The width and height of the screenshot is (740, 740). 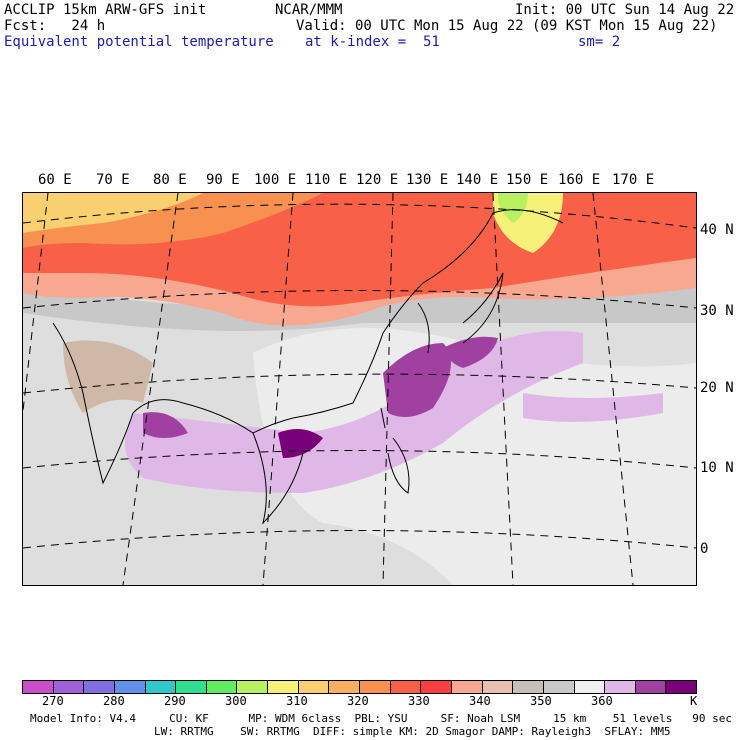 I want to click on lat-label-0: 0, so click(x=704, y=549).